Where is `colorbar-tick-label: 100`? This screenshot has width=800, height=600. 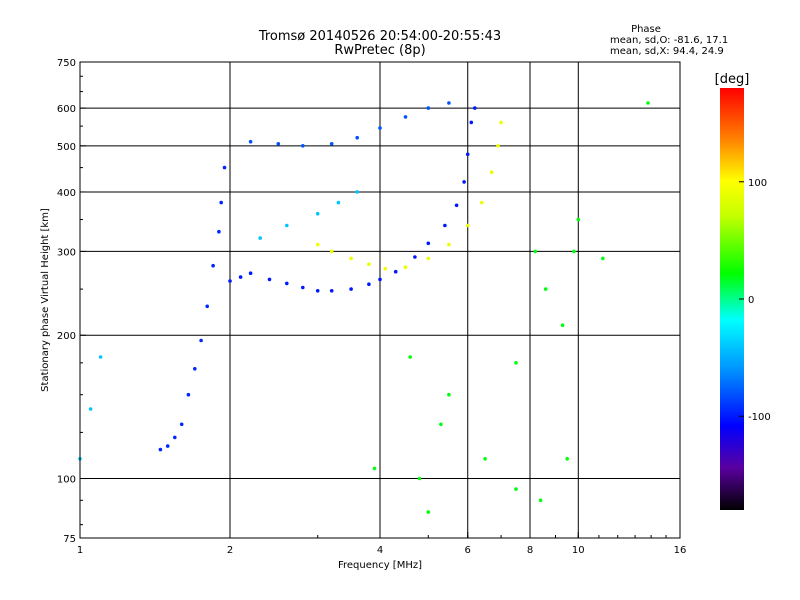
colorbar-tick-label: 100 is located at coordinates (757, 183).